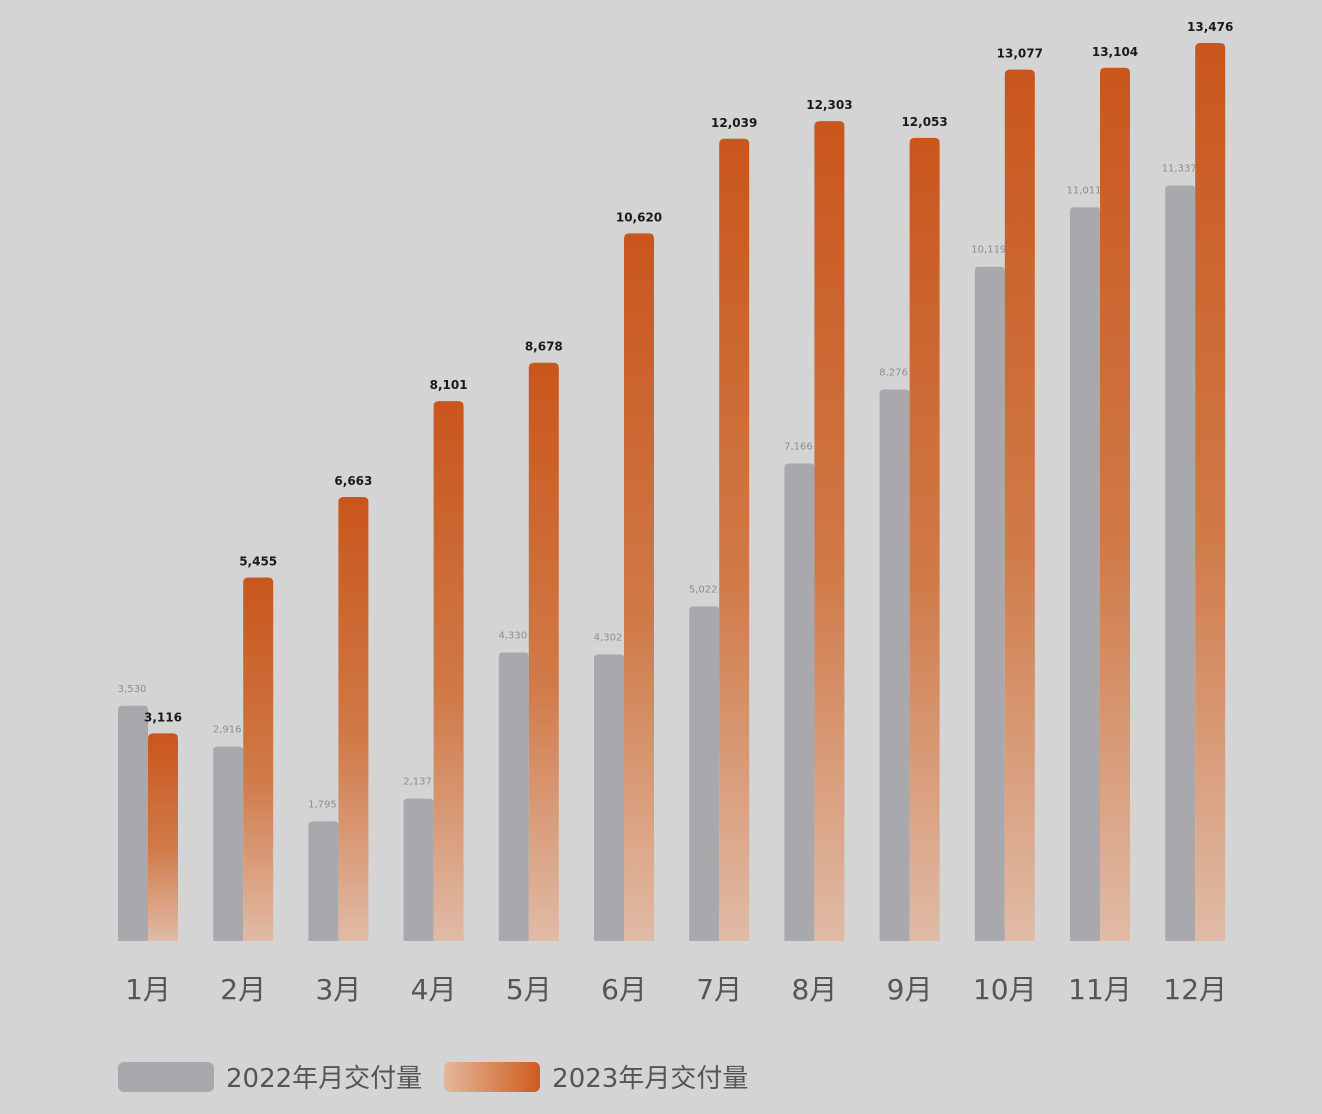 This screenshot has height=1114, width=1322. What do you see at coordinates (893, 373) in the screenshot?
I see `label-2022-9: 8,276` at bounding box center [893, 373].